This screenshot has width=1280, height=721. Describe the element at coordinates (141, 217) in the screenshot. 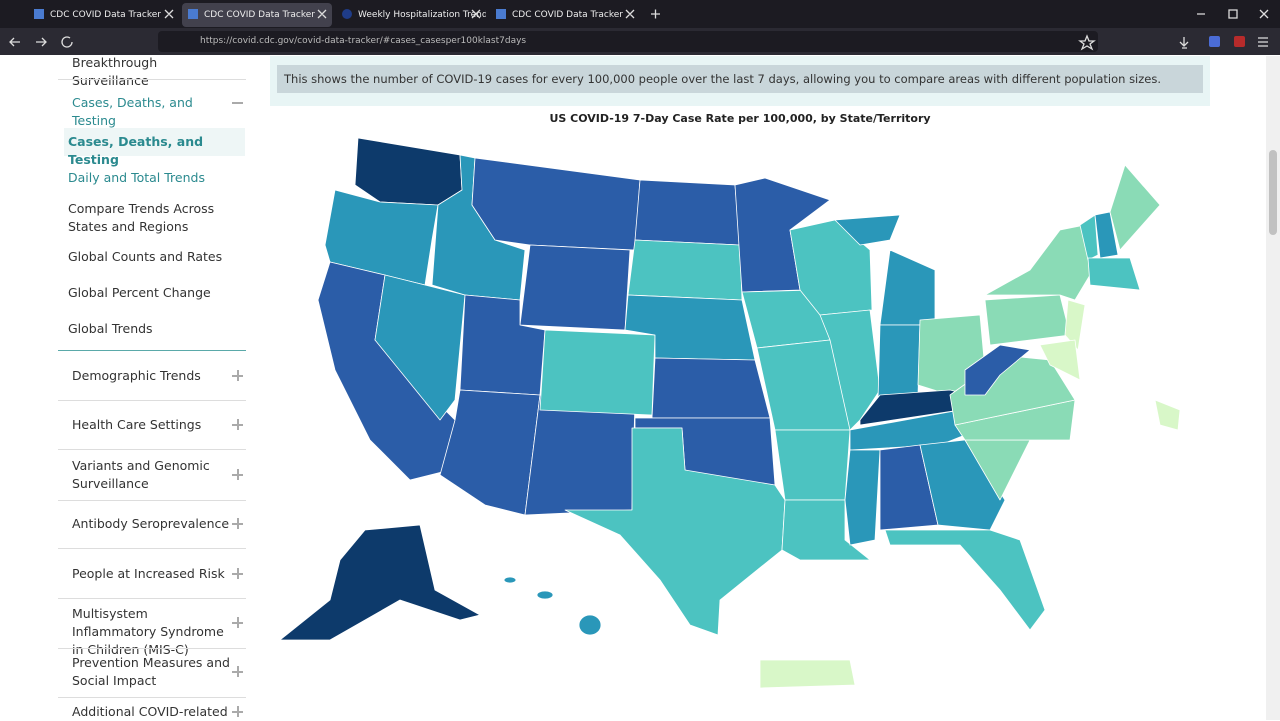

I see `nav-sub: Compare Trends Across States and Regions` at that location.